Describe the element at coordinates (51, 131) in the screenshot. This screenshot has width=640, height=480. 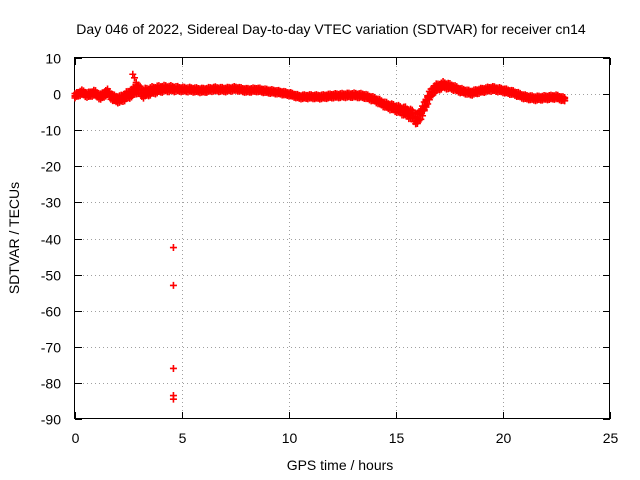
I see `y-tick-label: -10` at that location.